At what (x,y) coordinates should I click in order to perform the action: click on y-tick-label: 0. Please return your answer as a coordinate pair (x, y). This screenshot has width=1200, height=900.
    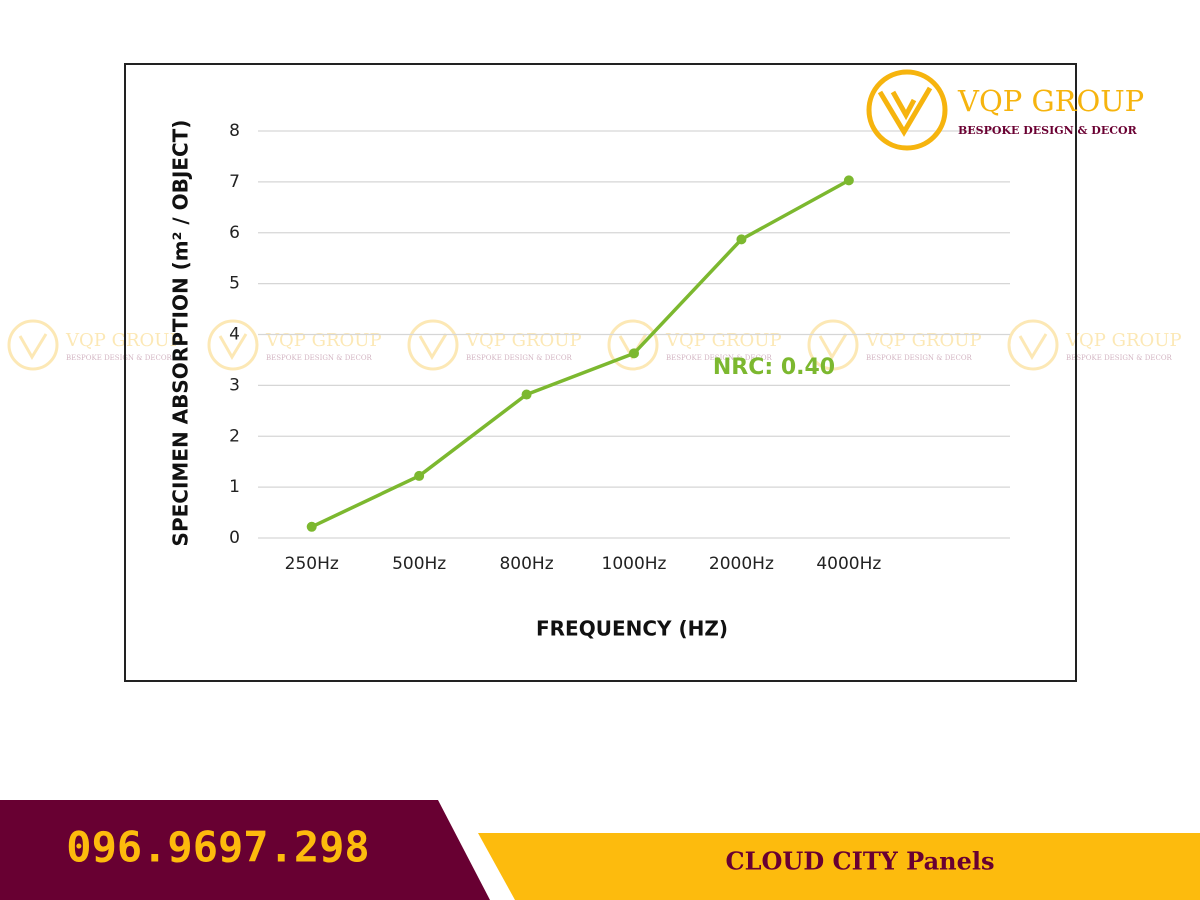
    Looking at the image, I should click on (234, 538).